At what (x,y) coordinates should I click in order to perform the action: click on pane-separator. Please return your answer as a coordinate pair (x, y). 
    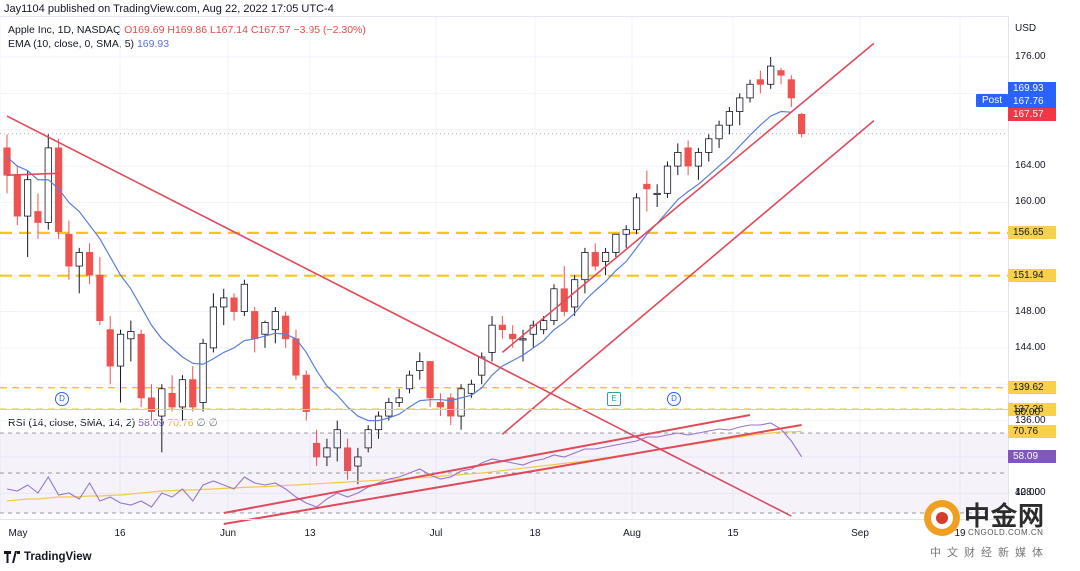
    Looking at the image, I should click on (504, 409).